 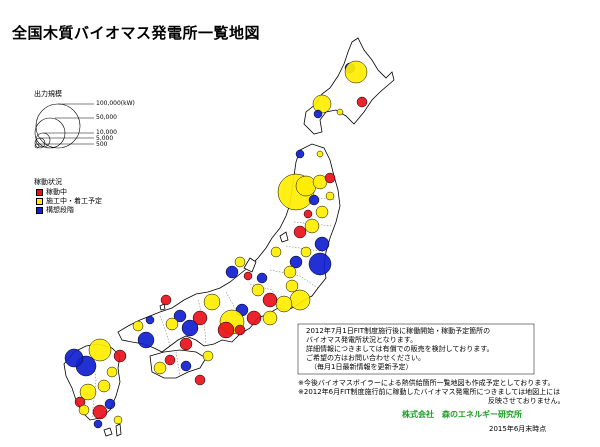 What do you see at coordinates (106, 132) in the screenshot?
I see `size-label-10000: 10,000` at bounding box center [106, 132].